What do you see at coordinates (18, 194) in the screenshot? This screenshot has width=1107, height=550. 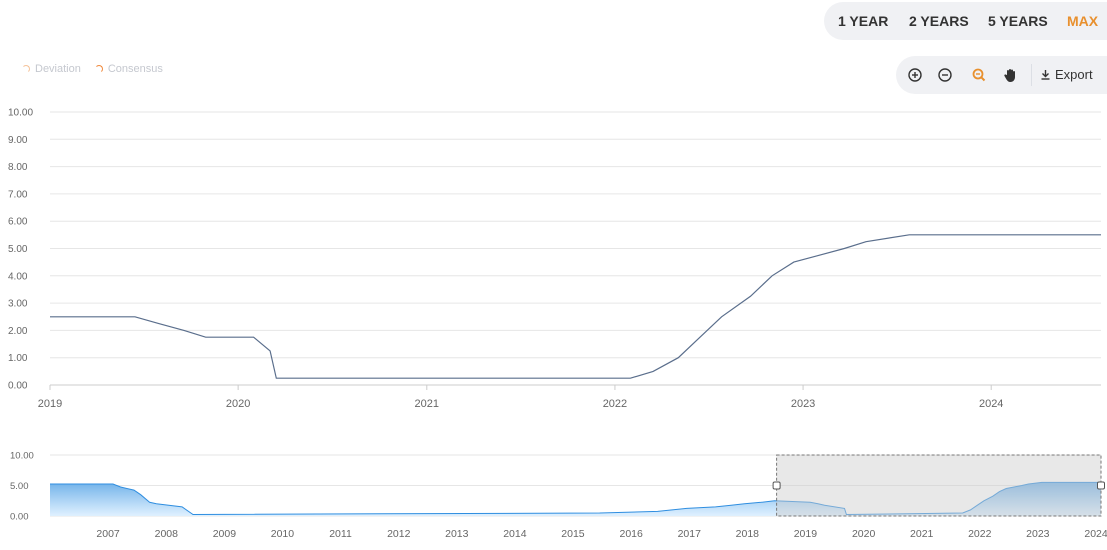 I see `y-tick-label: 7.00` at bounding box center [18, 194].